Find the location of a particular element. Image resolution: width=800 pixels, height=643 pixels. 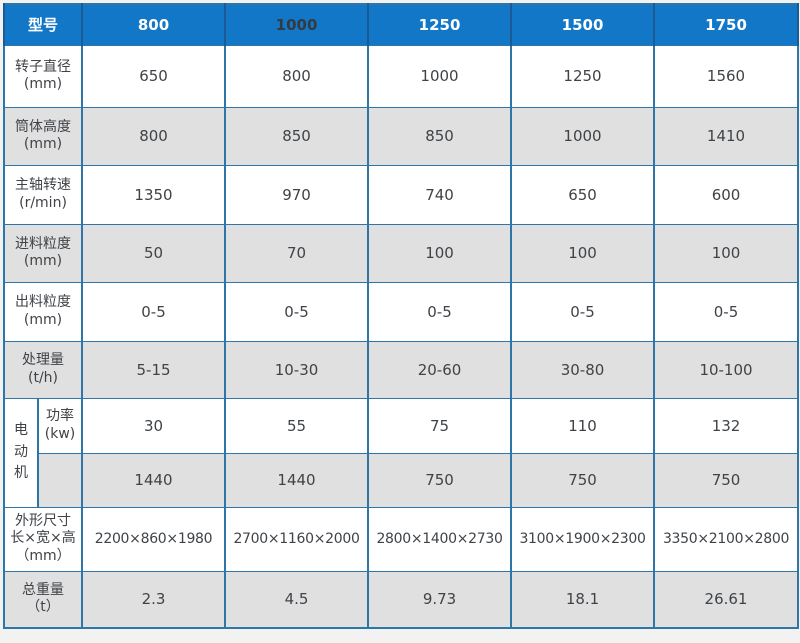

value-cell: 18.1 is located at coordinates (583, 599).